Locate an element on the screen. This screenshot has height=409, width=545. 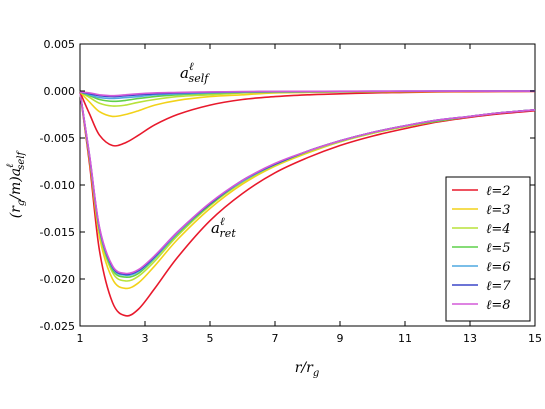
series-line-self-l8 is located at coordinates (307, 93).